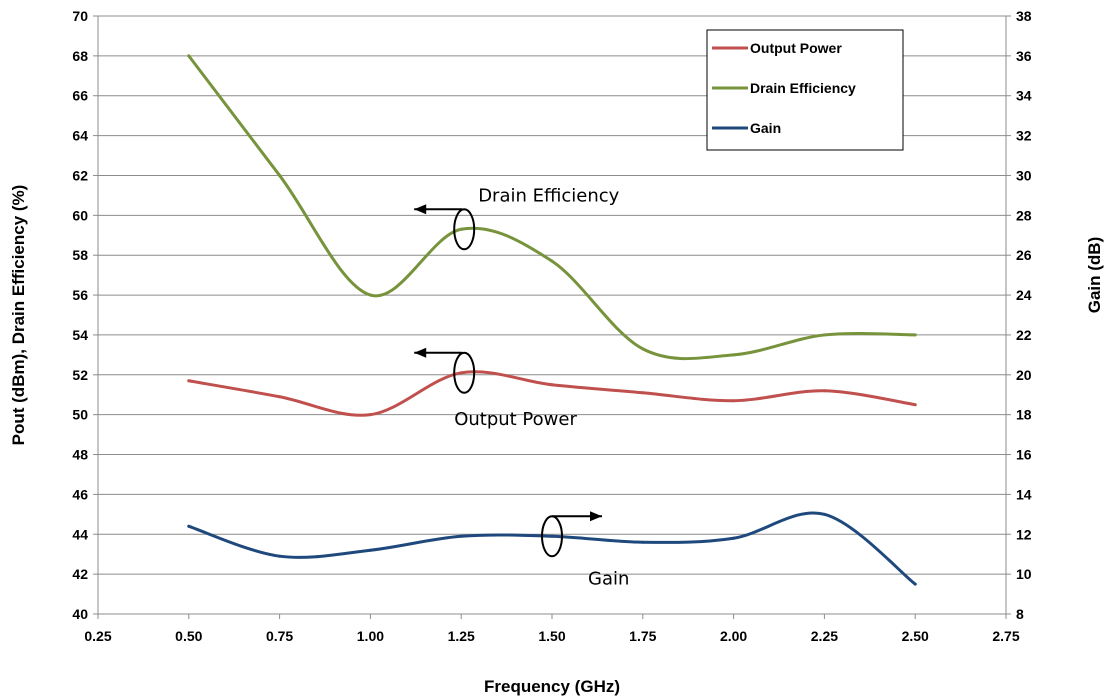  What do you see at coordinates (733, 636) in the screenshot?
I see `x-tick-label: 2.00` at bounding box center [733, 636].